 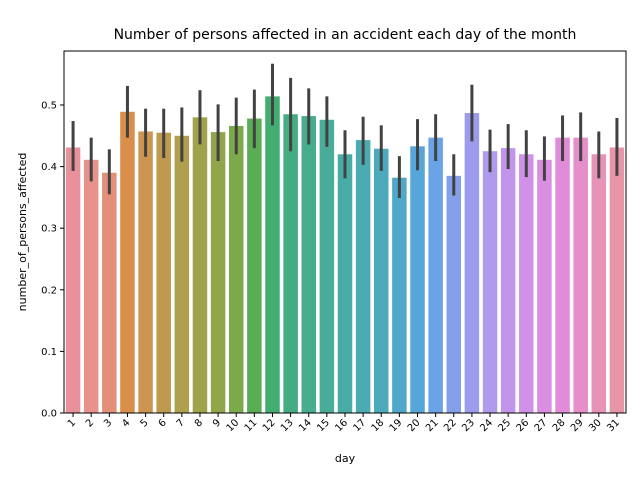 What do you see at coordinates (523, 425) in the screenshot?
I see `x-tick-label: 26` at bounding box center [523, 425].